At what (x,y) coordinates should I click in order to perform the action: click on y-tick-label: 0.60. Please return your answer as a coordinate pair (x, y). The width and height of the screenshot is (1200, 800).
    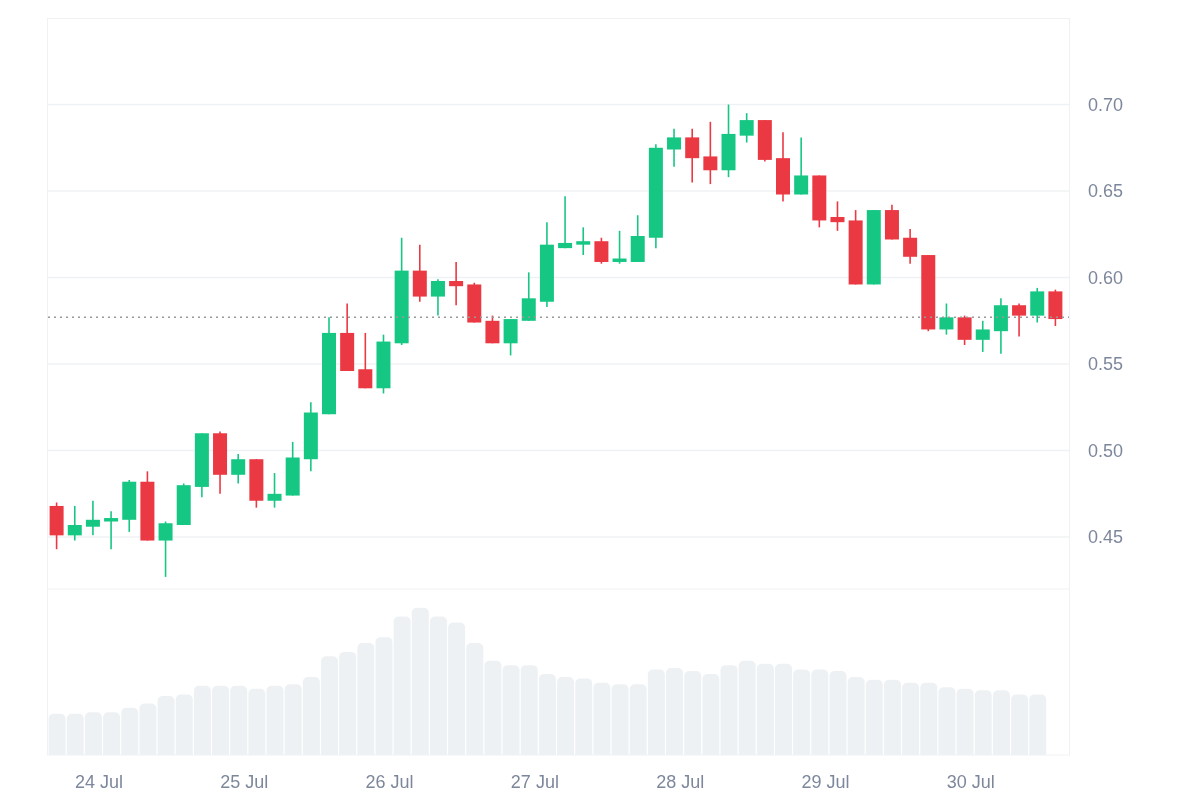
    Looking at the image, I should click on (1106, 277).